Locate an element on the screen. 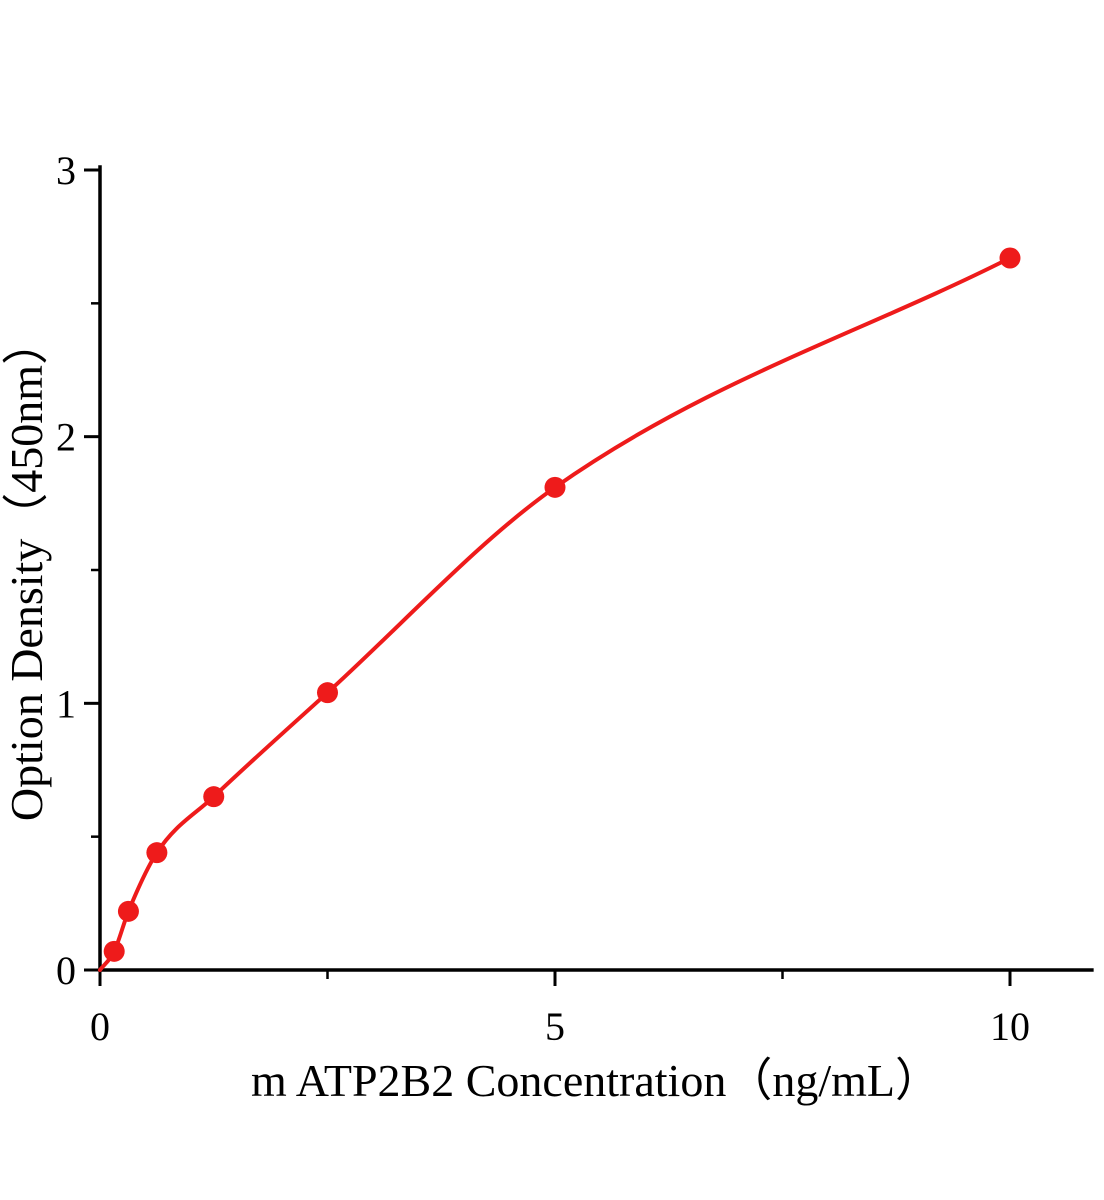 Image resolution: width=1104 pixels, height=1200 pixels. y-tick-label: 2 is located at coordinates (66, 437).